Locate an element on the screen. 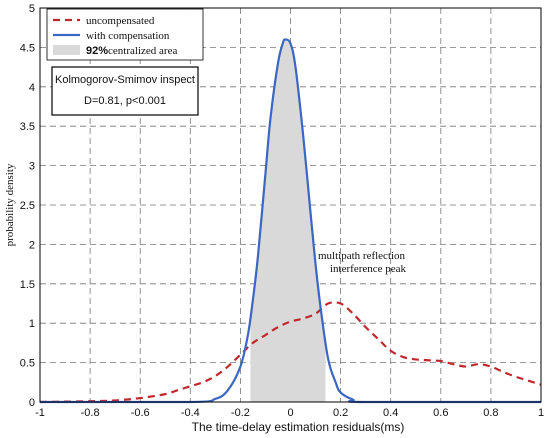  y-tick-label: 1 is located at coordinates (32, 324).